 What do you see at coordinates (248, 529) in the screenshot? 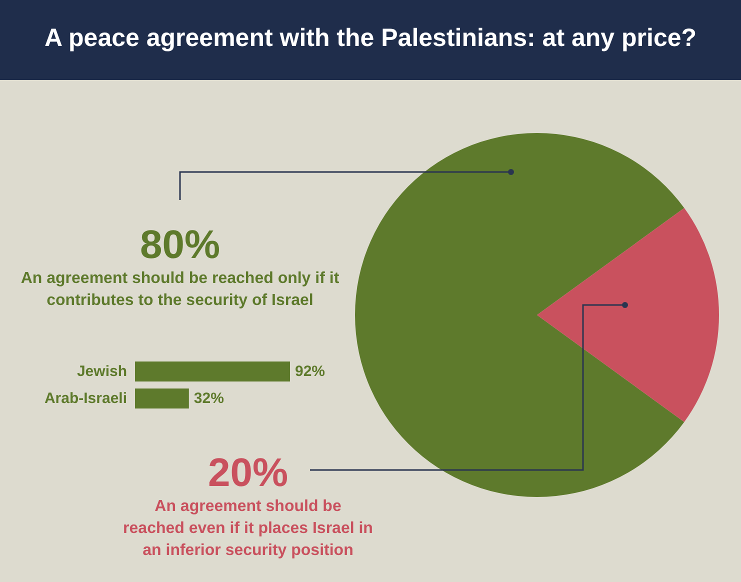
I see `slice-label: An agreement should be reached even if it places Israel in an inferior security position` at bounding box center [248, 529].